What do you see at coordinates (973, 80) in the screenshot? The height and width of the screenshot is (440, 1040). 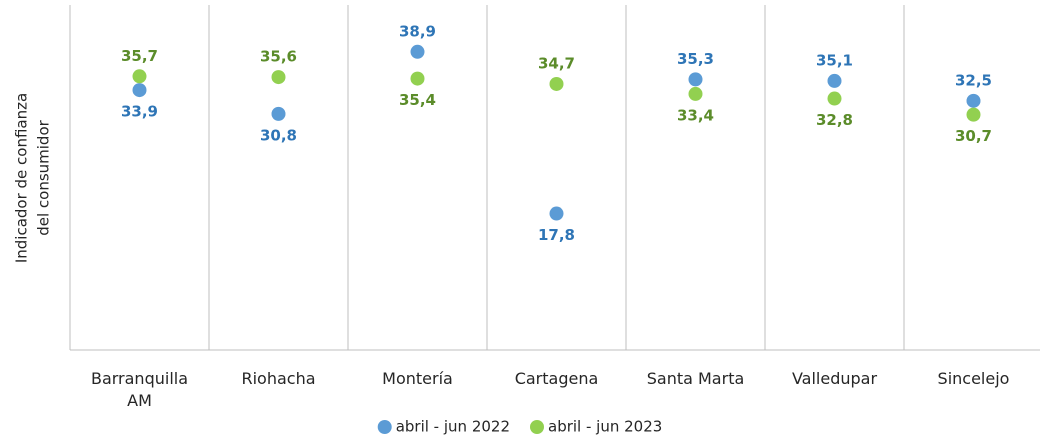 I see `data-label: 32,5` at bounding box center [973, 80].